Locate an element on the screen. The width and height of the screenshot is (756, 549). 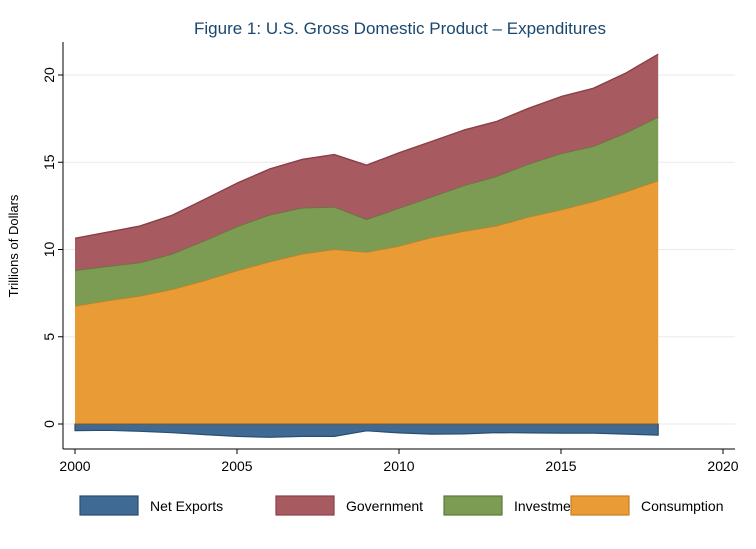
y-tick-label-15: 15 is located at coordinates (49, 162).